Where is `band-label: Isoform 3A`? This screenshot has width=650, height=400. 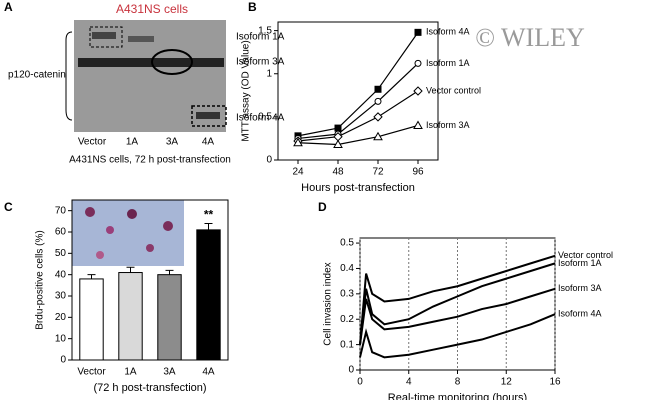
band-label: Isoform 3A is located at coordinates (260, 62).